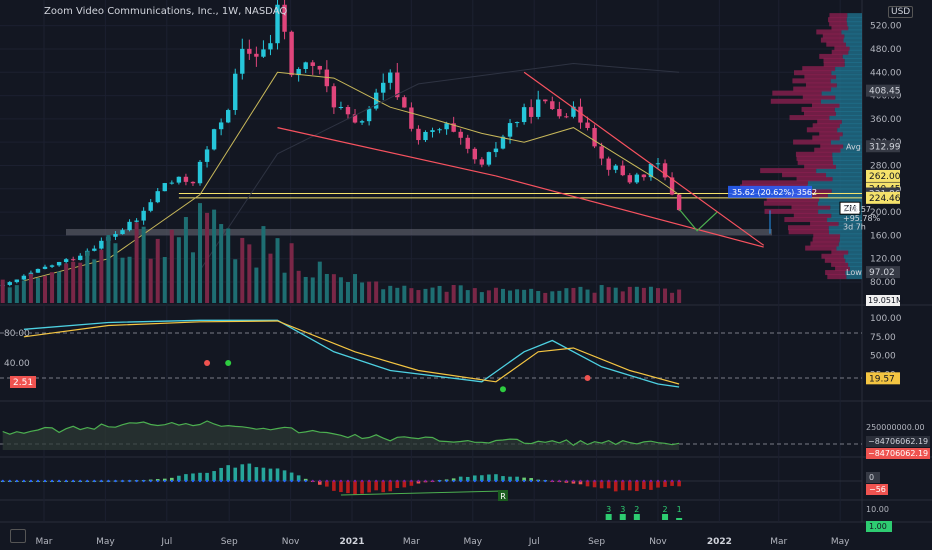 This screenshot has width=932, height=550. What do you see at coordinates (883, 283) in the screenshot?
I see `price-tick-label: 80.00` at bounding box center [883, 283].